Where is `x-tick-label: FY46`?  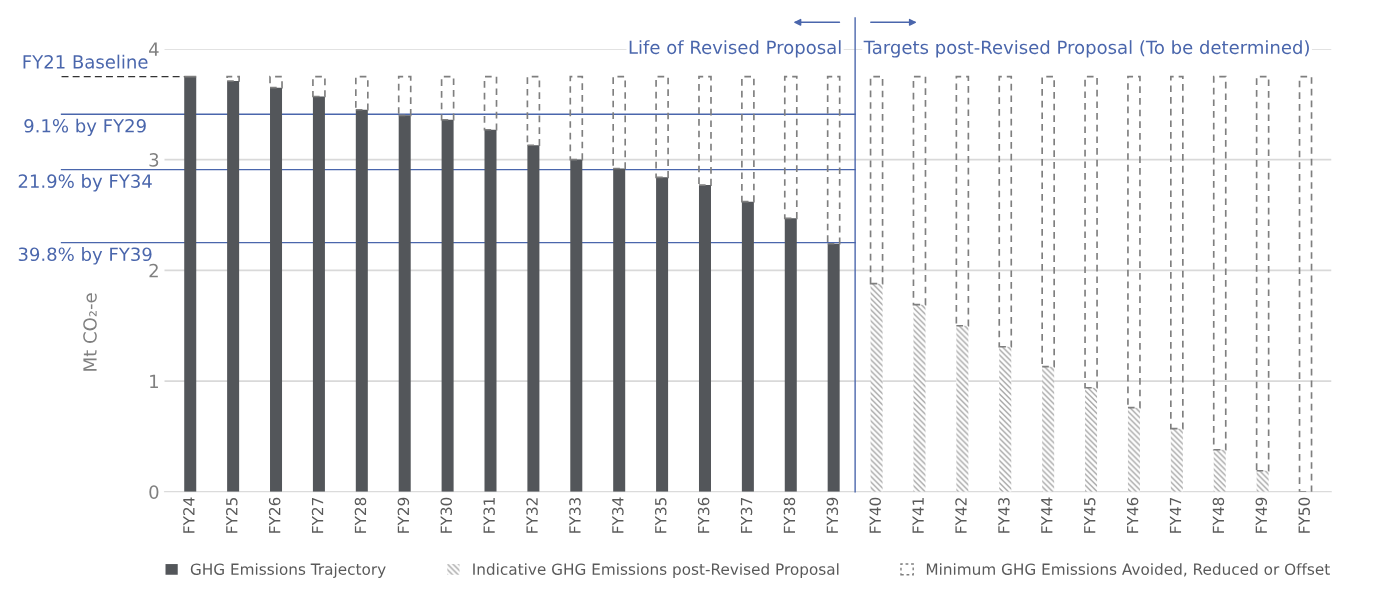 x-tick-label: FY46 is located at coordinates (1132, 515).